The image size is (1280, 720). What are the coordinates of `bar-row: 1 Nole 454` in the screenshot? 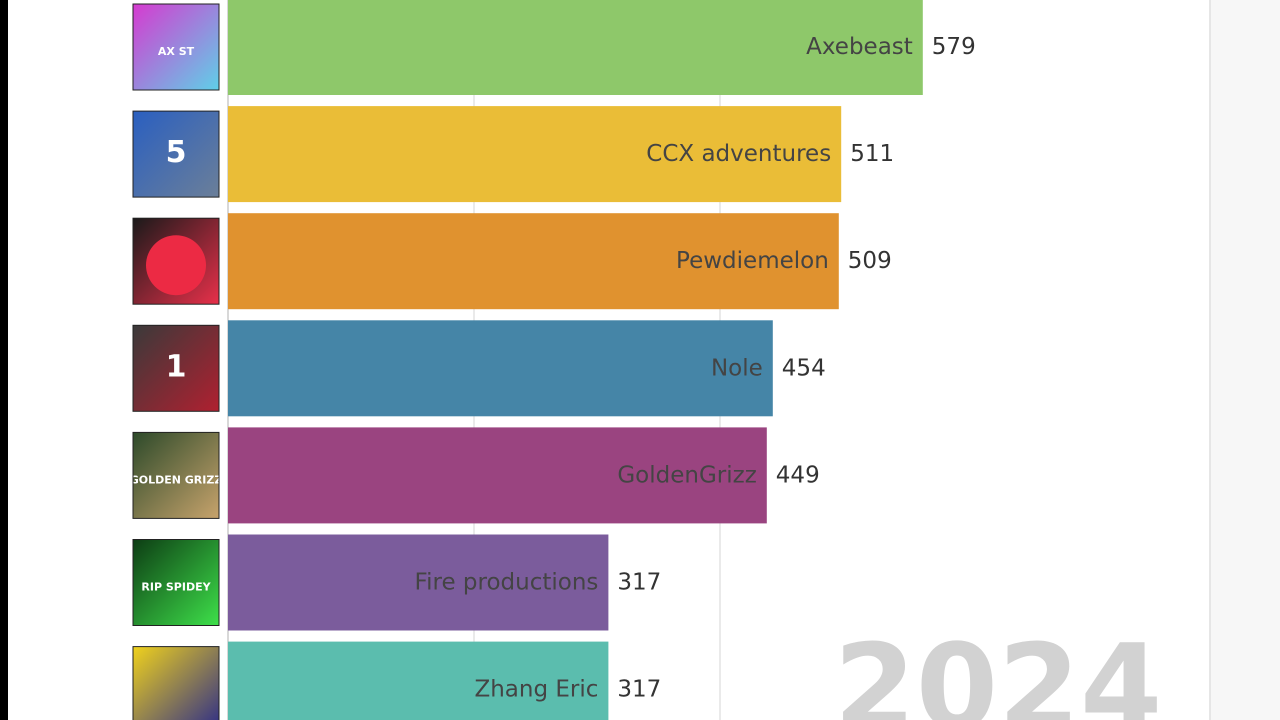 It's located at (479, 368).